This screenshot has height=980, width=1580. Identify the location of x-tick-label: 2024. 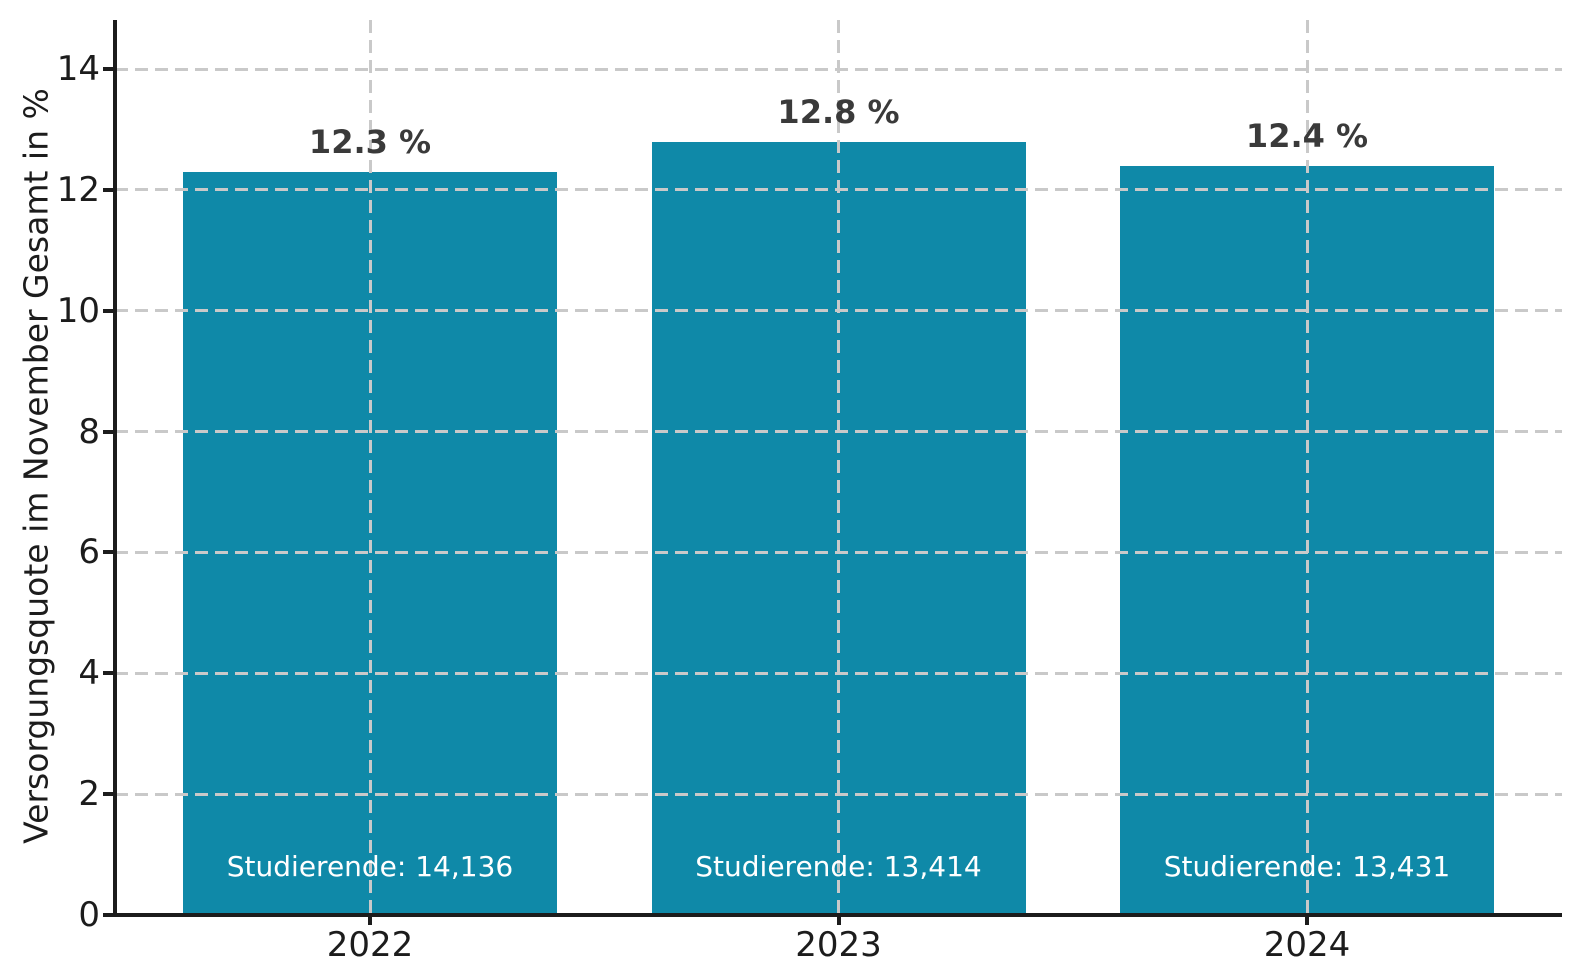
(1307, 945).